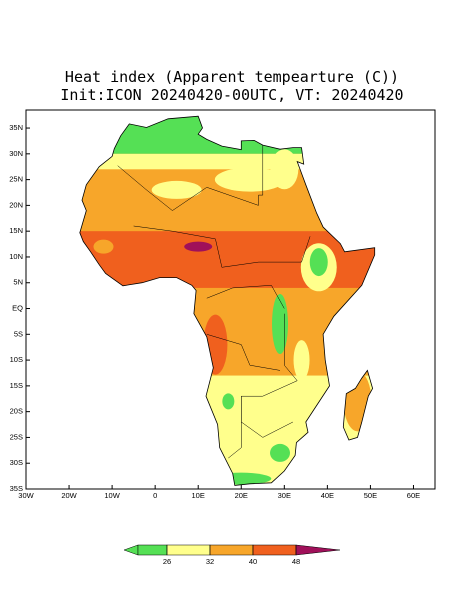 This screenshot has width=463, height=604. What do you see at coordinates (16, 436) in the screenshot?
I see `y-tick-label: 25S` at bounding box center [16, 436].